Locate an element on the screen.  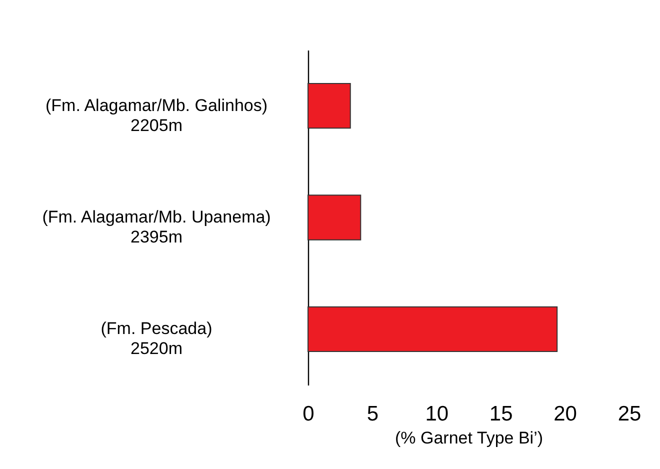
x-tick-label: 5 is located at coordinates (372, 414).